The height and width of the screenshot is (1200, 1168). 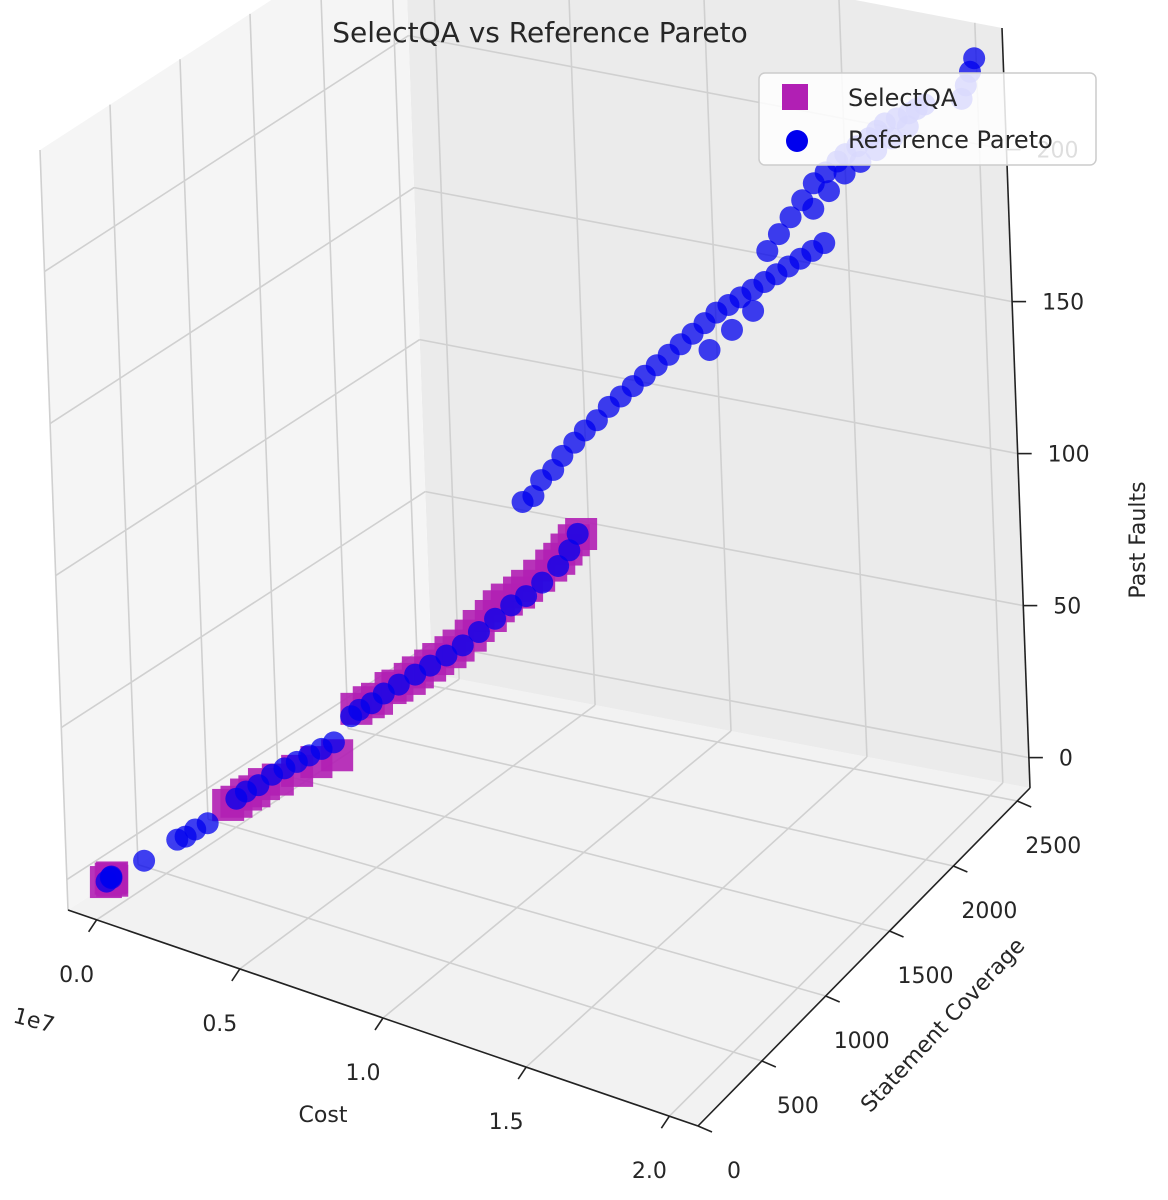 I want to click on y-tick-label: 1000, so click(x=862, y=1041).